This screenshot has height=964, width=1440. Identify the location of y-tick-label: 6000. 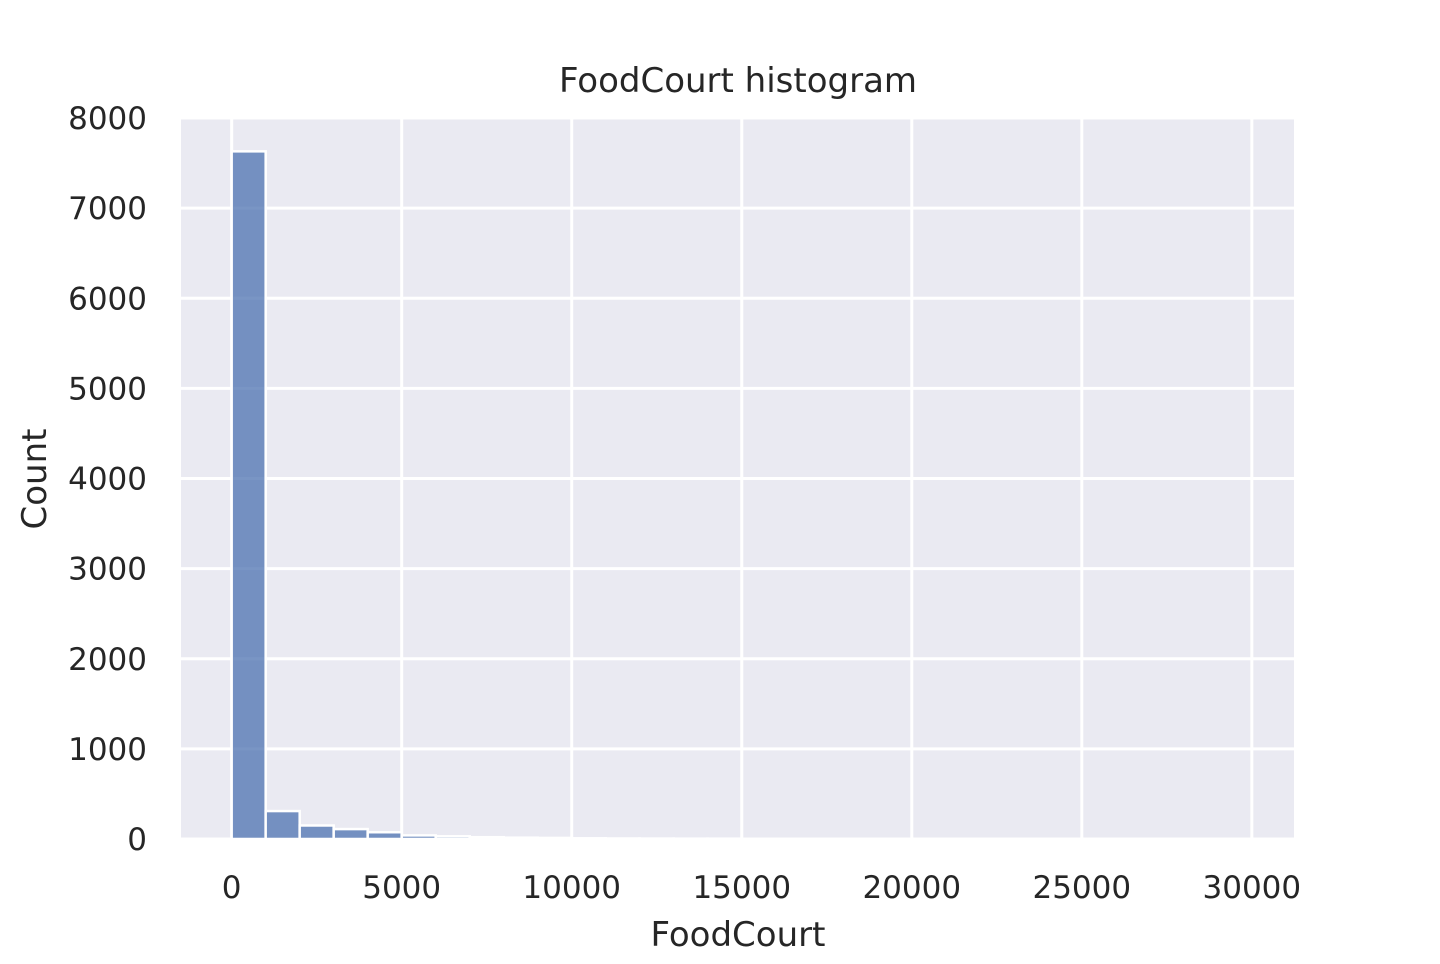
(107, 299).